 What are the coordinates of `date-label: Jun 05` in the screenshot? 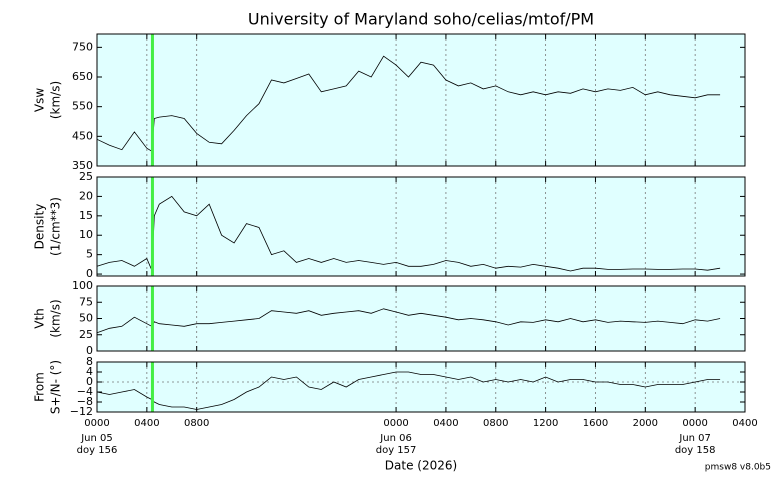 It's located at (96, 438).